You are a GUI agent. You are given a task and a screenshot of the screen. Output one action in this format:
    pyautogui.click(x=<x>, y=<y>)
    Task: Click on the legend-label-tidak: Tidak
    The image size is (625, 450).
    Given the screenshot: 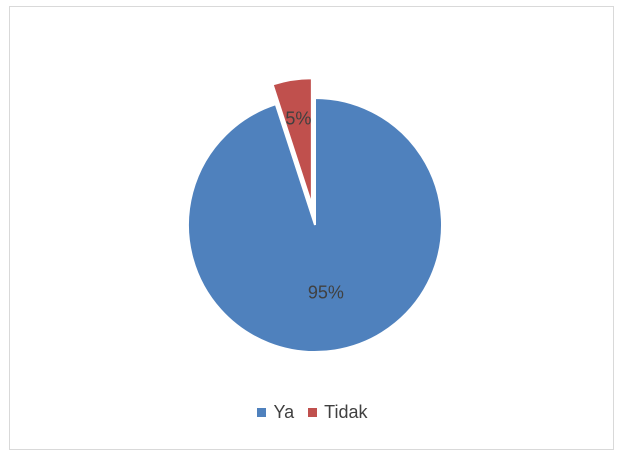 What is the action you would take?
    pyautogui.click(x=346, y=412)
    